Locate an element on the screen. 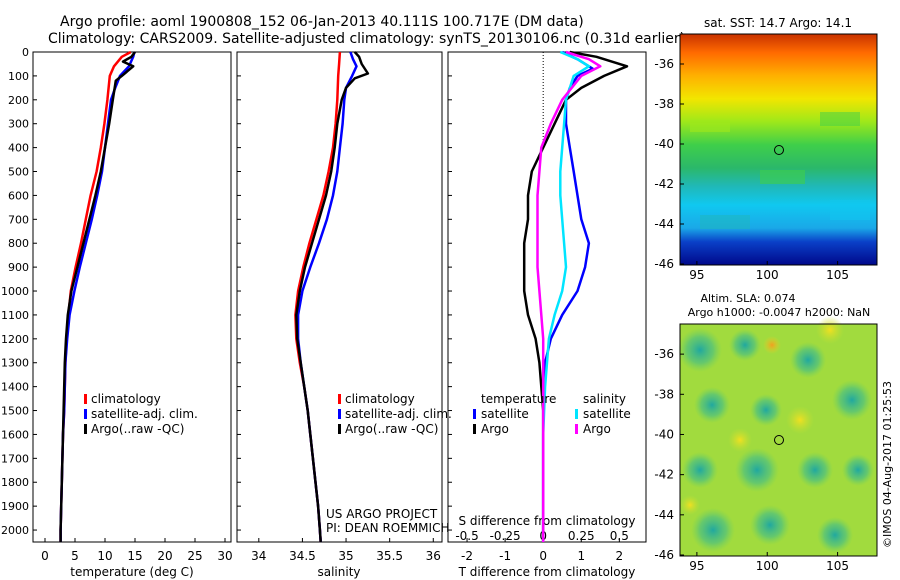 This screenshot has height=580, width=900. depth-tick-label: 2000 is located at coordinates (15, 530).